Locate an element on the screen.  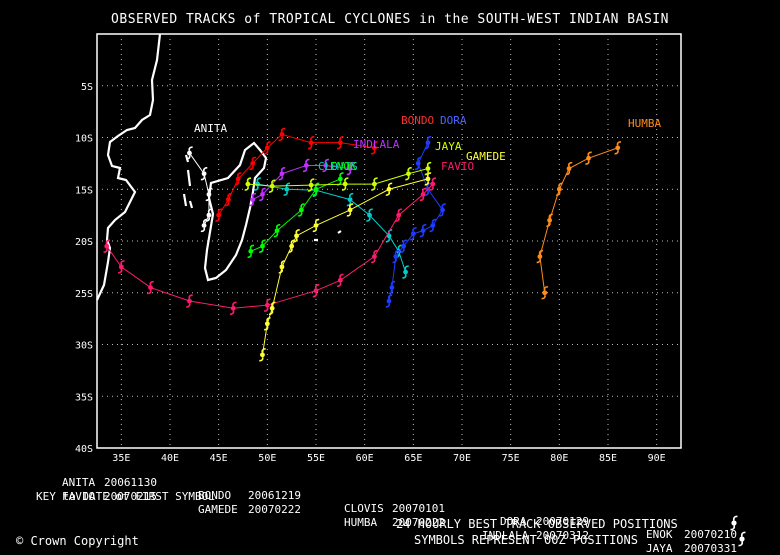
map-label-indlala: INDLALA is located at coordinates (376, 144).